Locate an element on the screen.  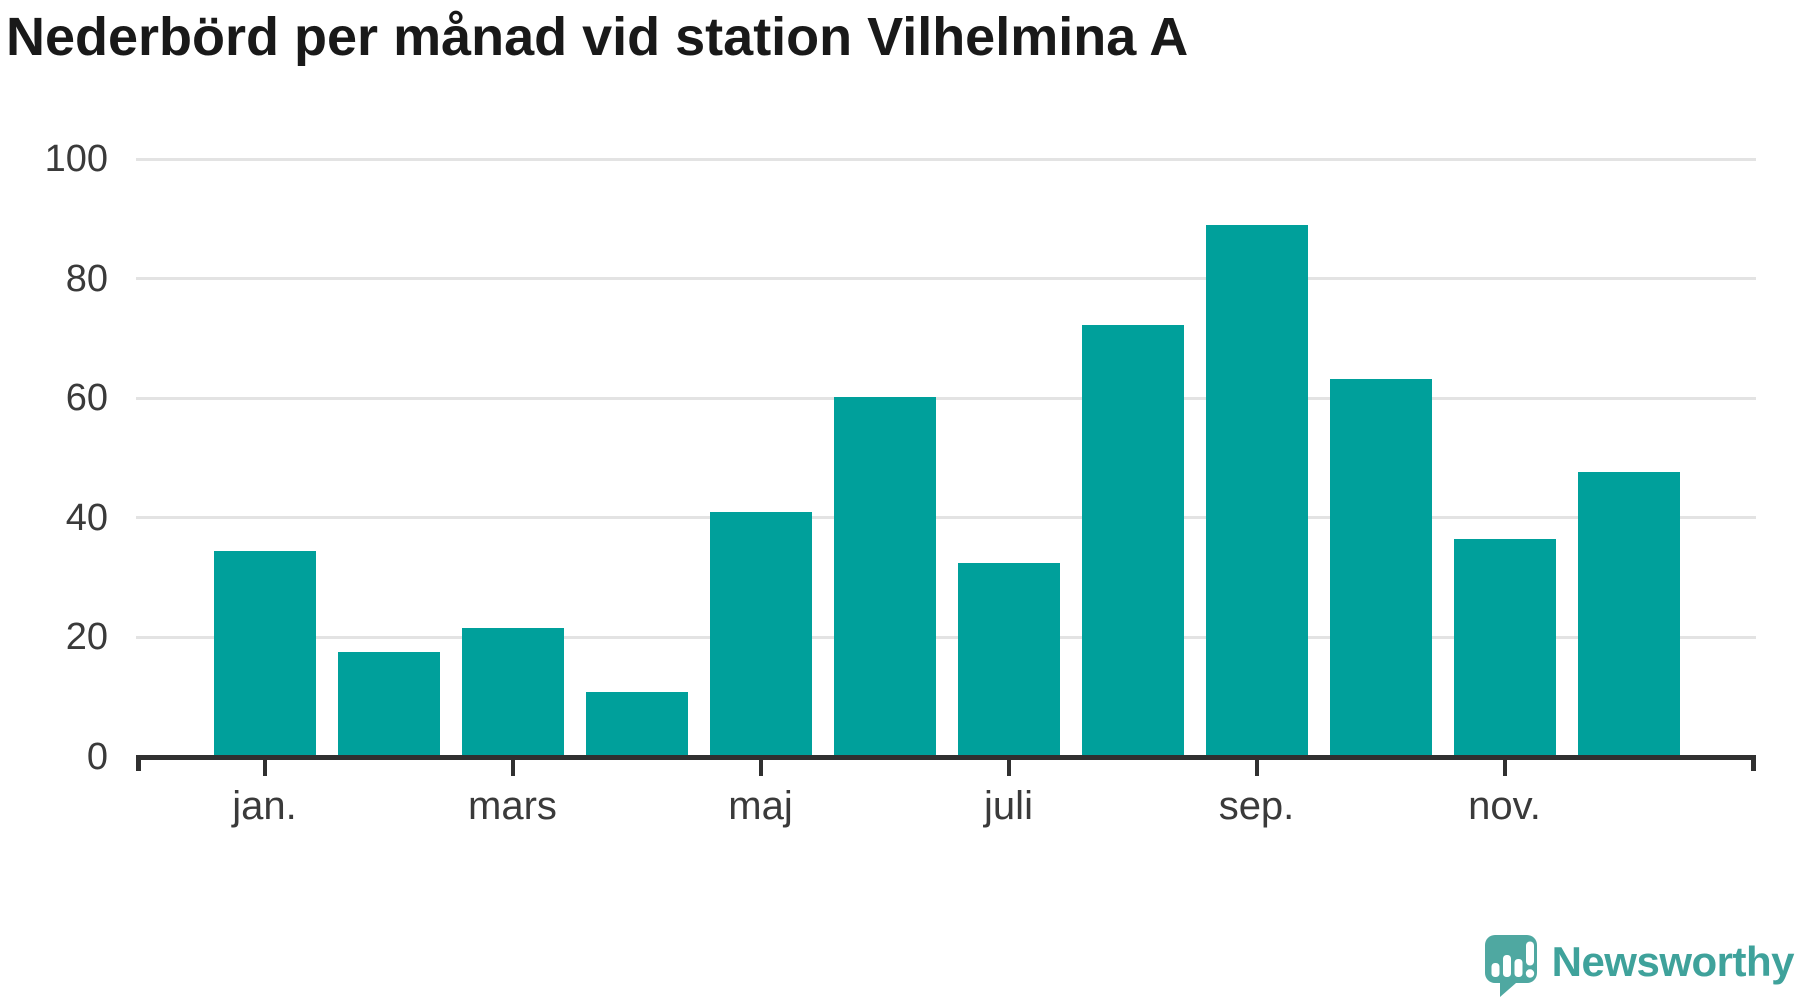
y-tick-label: 0 is located at coordinates (97, 757).